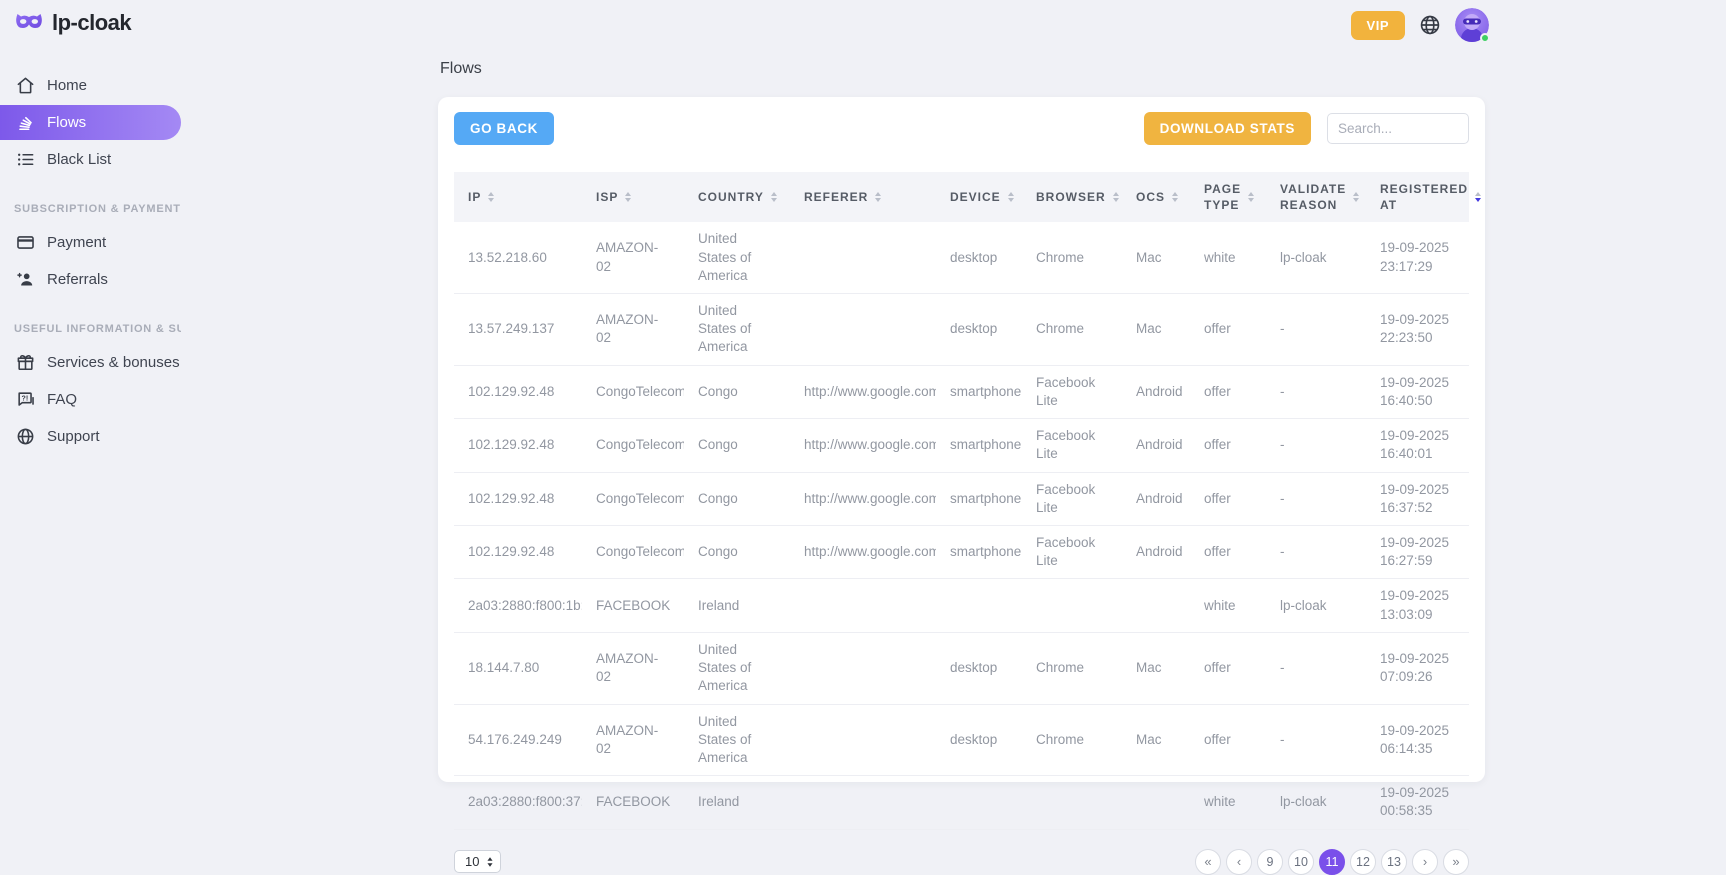 The image size is (1726, 875). Describe the element at coordinates (90, 242) in the screenshot. I see `sidebar-item-payment: Payment` at that location.